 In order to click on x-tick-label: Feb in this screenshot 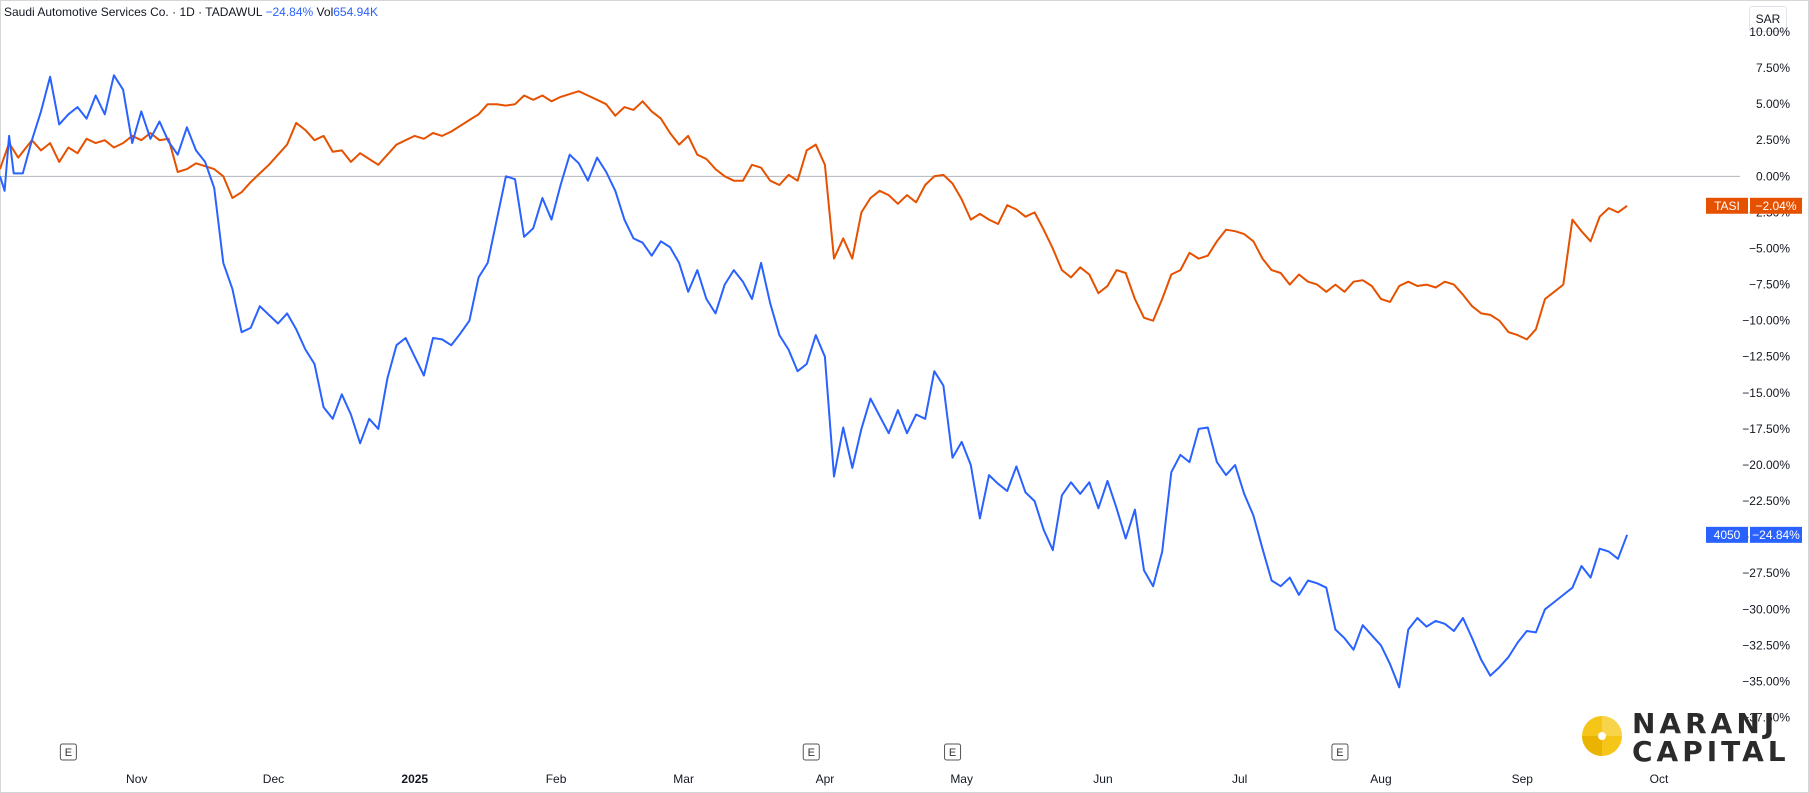, I will do `click(556, 779)`.